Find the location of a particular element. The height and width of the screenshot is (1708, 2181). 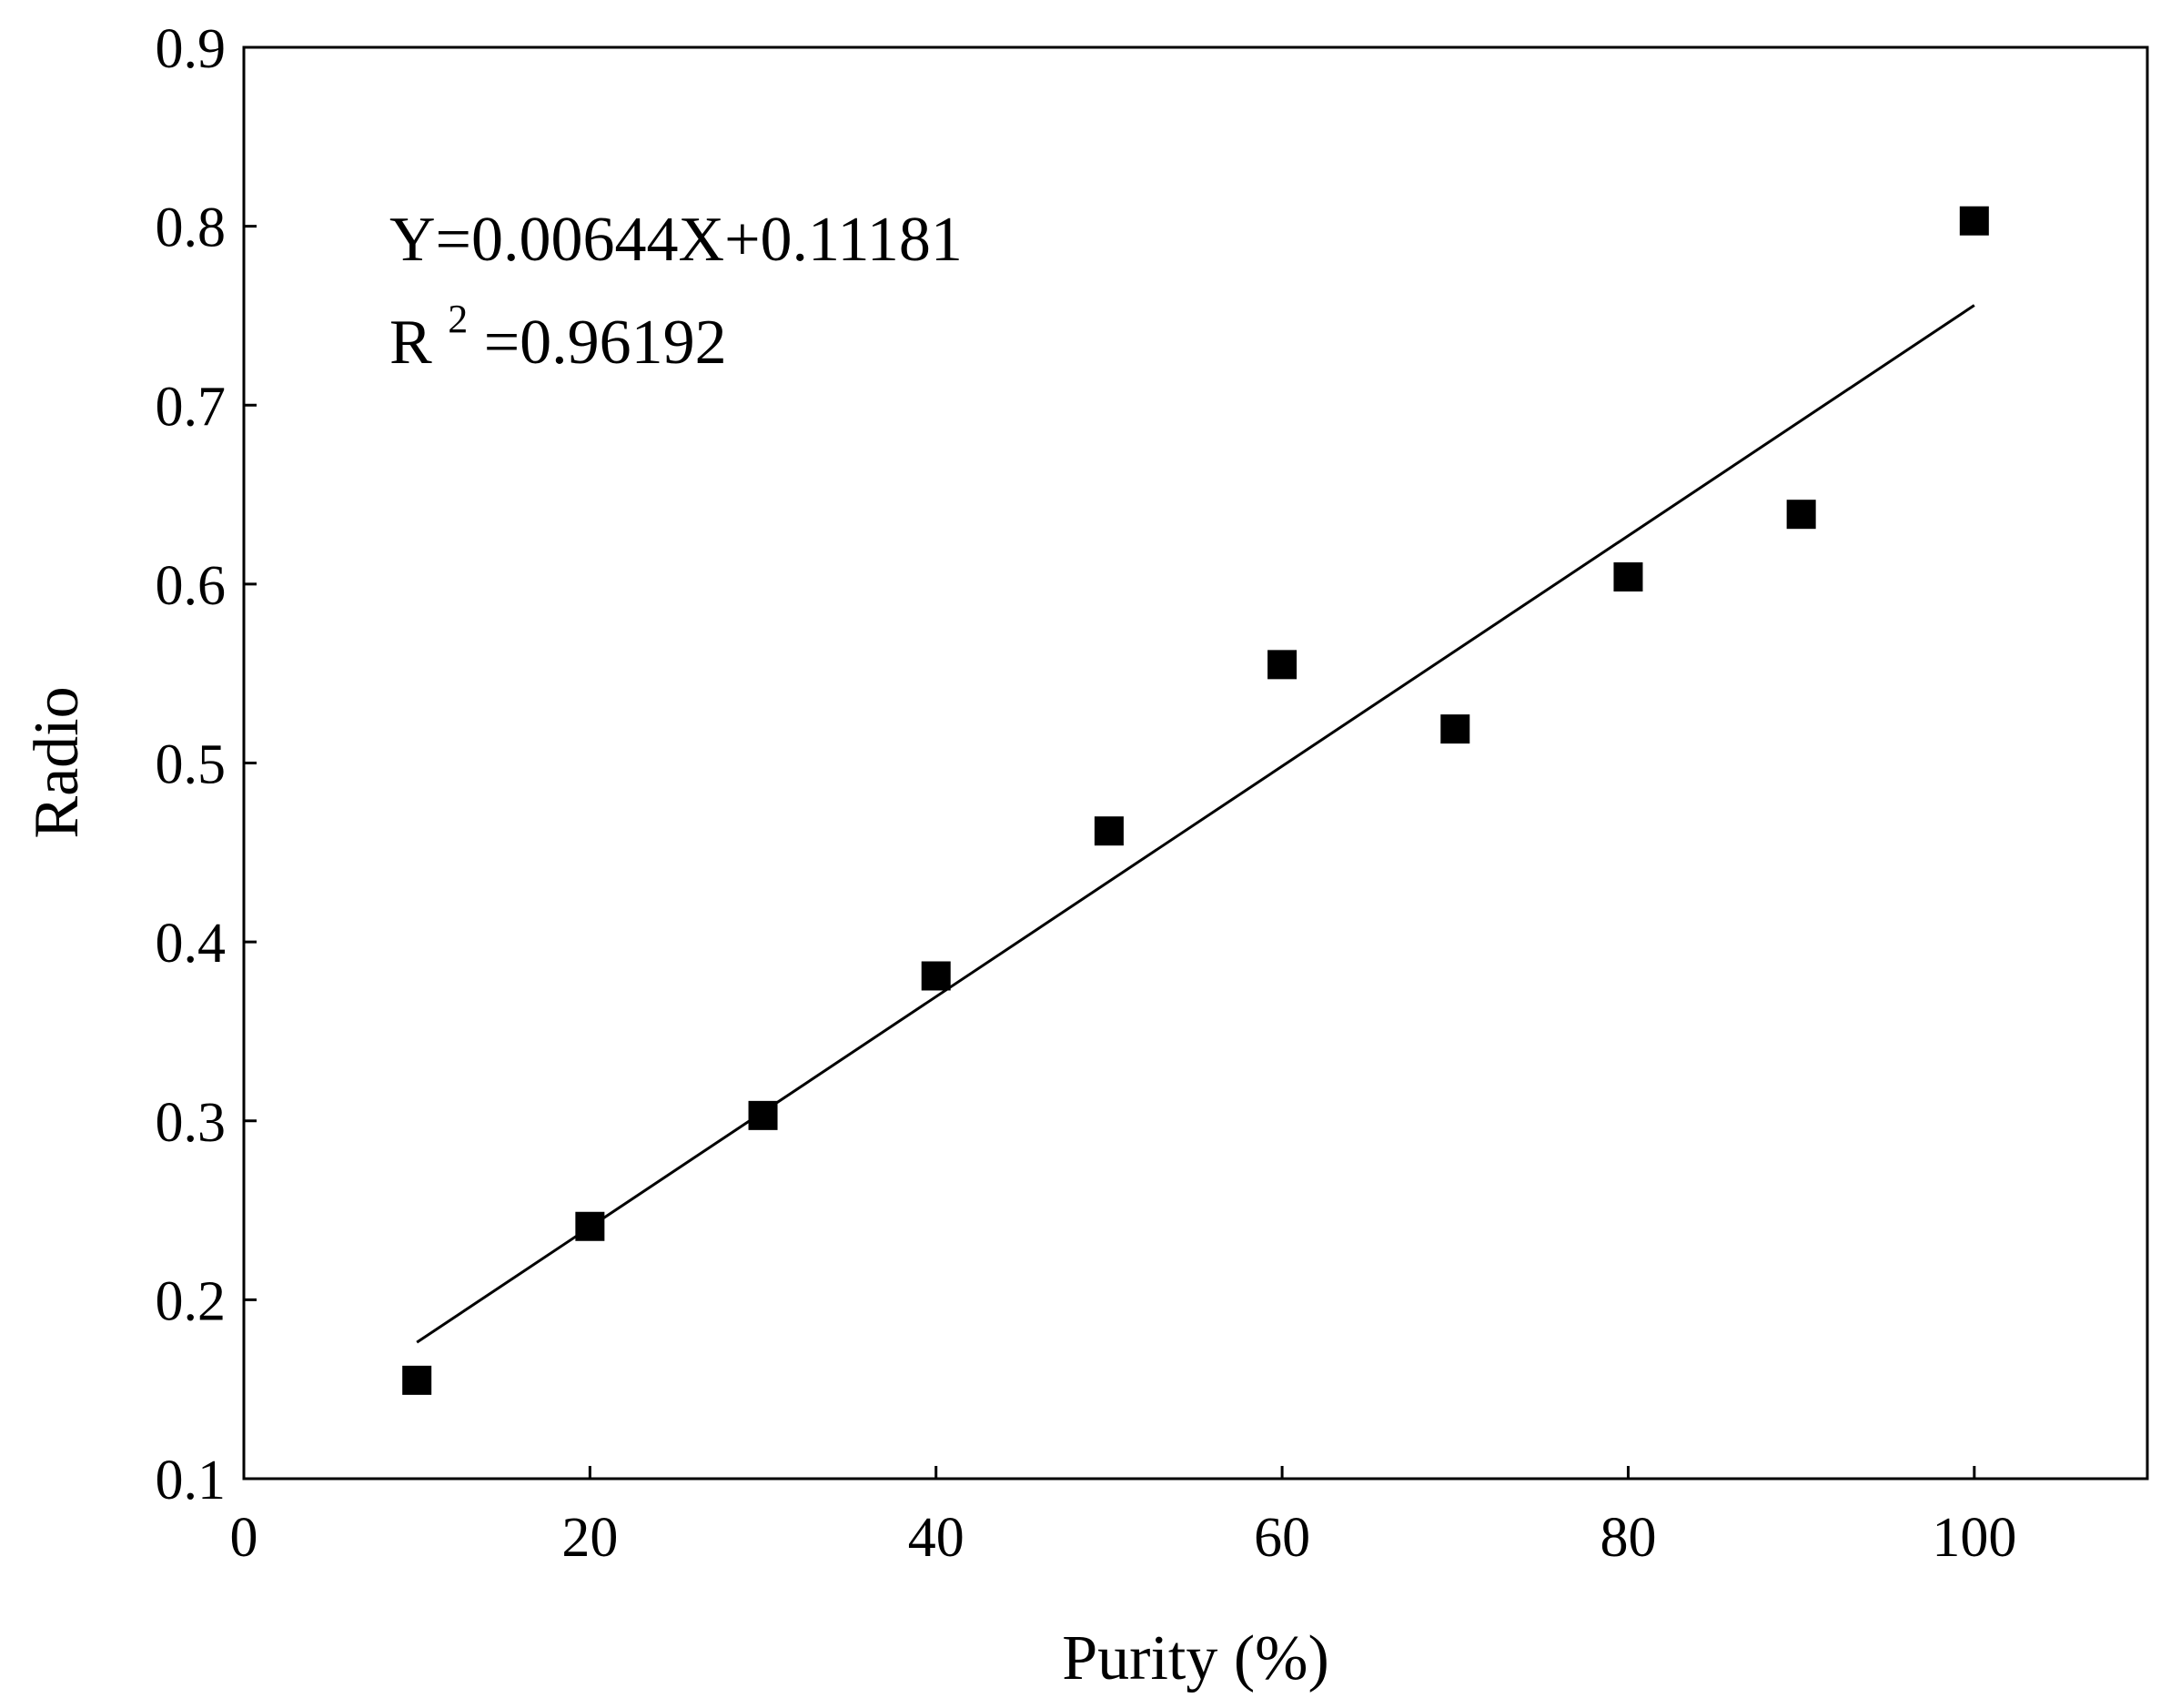

x-tick-label: 40 is located at coordinates (936, 1538).